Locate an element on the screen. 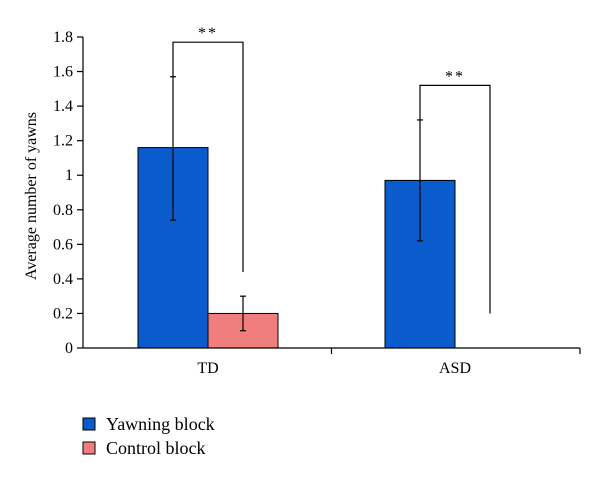  legend-label: Control block is located at coordinates (156, 448).